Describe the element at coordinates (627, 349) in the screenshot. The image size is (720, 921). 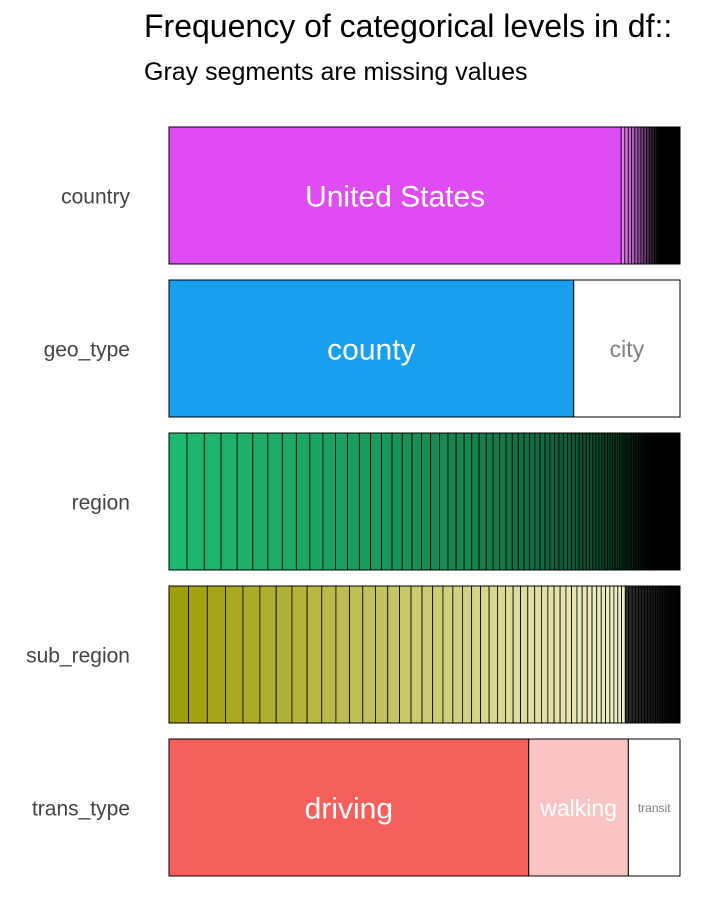
I see `segment-label-city: city` at that location.